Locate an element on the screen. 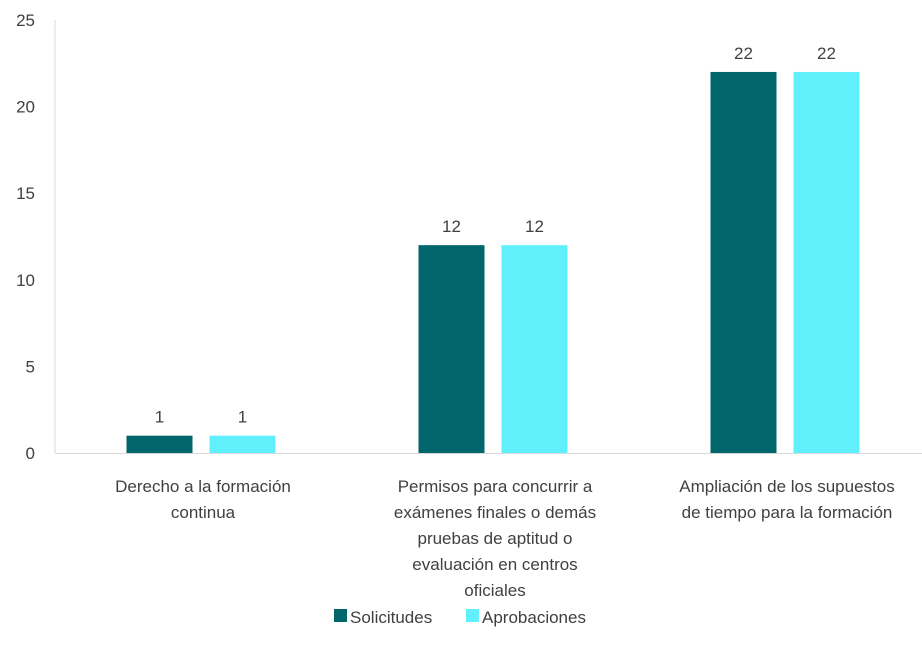 Image resolution: width=922 pixels, height=660 pixels. y-tick-label: 25 is located at coordinates (25, 20).